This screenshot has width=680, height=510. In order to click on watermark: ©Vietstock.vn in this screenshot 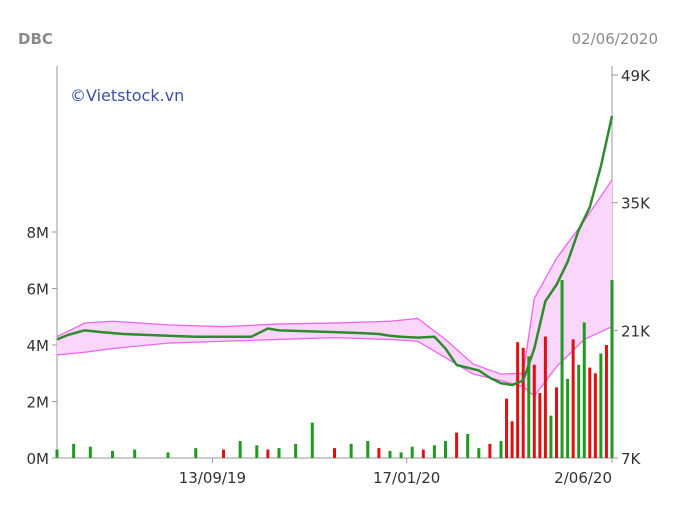, I will do `click(127, 95)`.